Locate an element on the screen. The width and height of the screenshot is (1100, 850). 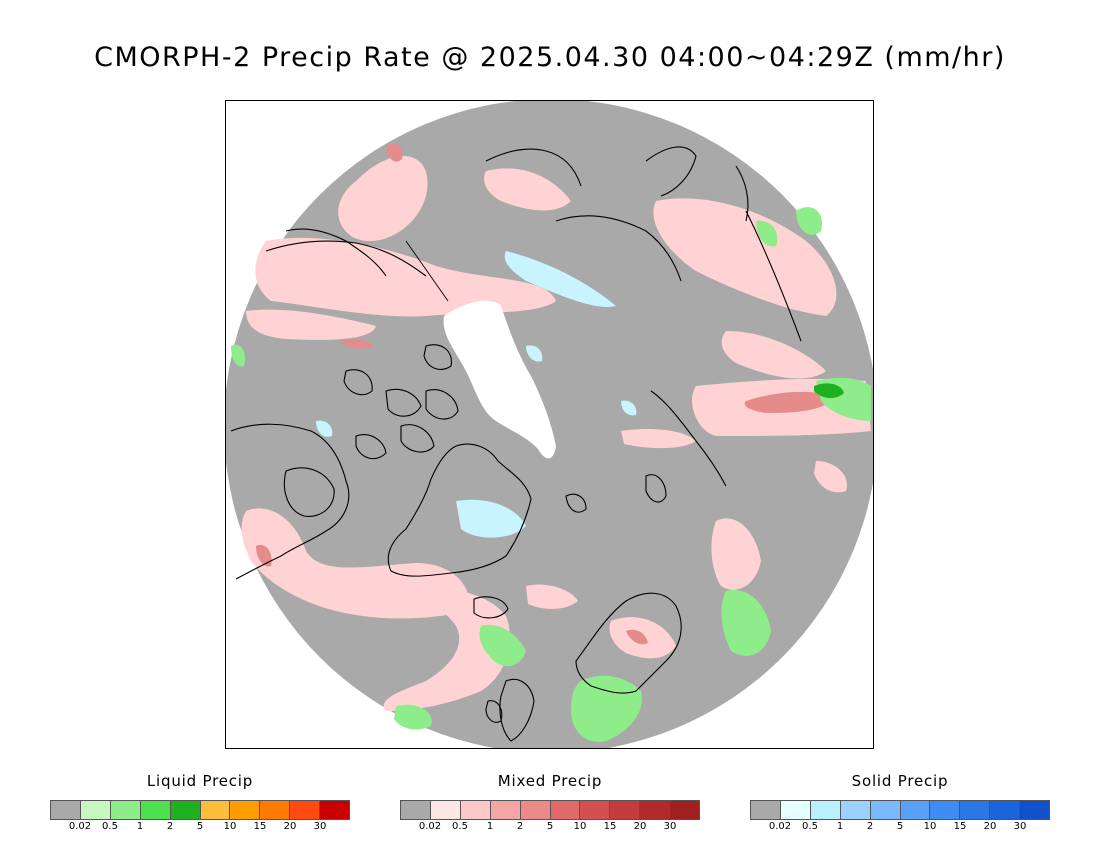
legend-title: Mixed Precip is located at coordinates (550, 781).